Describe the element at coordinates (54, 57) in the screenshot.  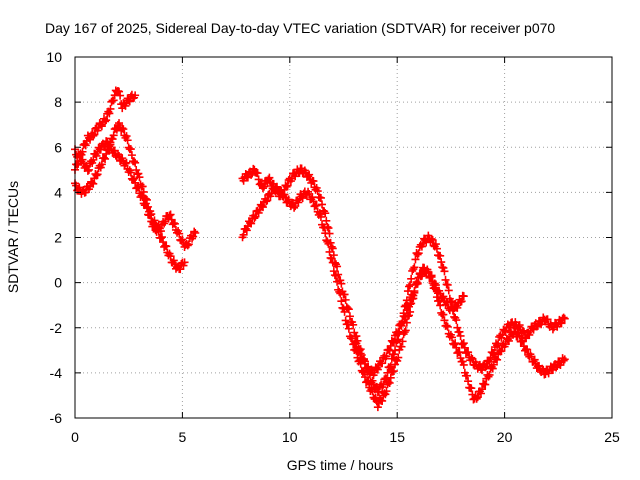
I see `y-tick-label: 10` at that location.